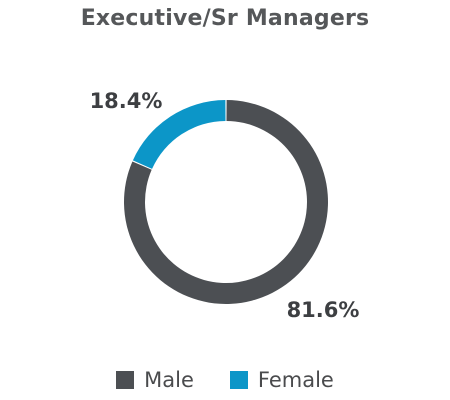  What do you see at coordinates (125, 380) in the screenshot?
I see `legend-swatch-male` at bounding box center [125, 380].